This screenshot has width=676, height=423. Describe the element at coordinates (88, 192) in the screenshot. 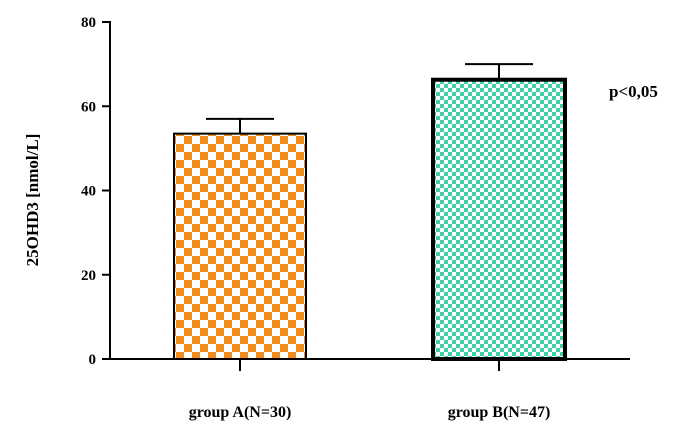

I see `y-tick-label: 40` at that location.